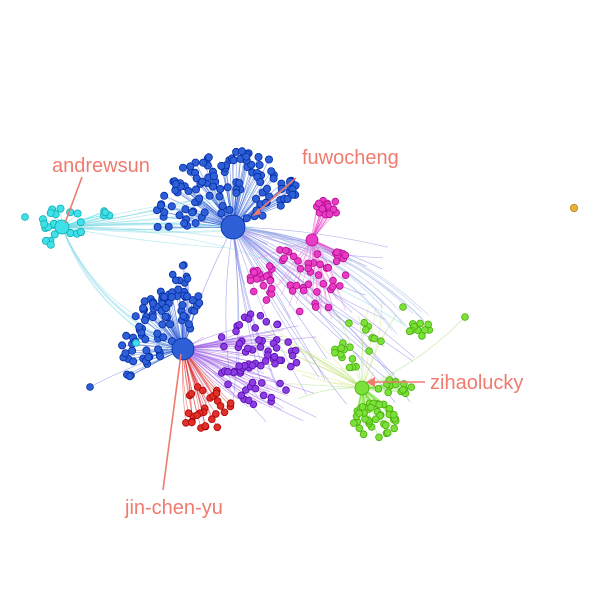 The image size is (600, 600). I want to click on fuwocheng-label: fuwocheng, so click(350, 158).